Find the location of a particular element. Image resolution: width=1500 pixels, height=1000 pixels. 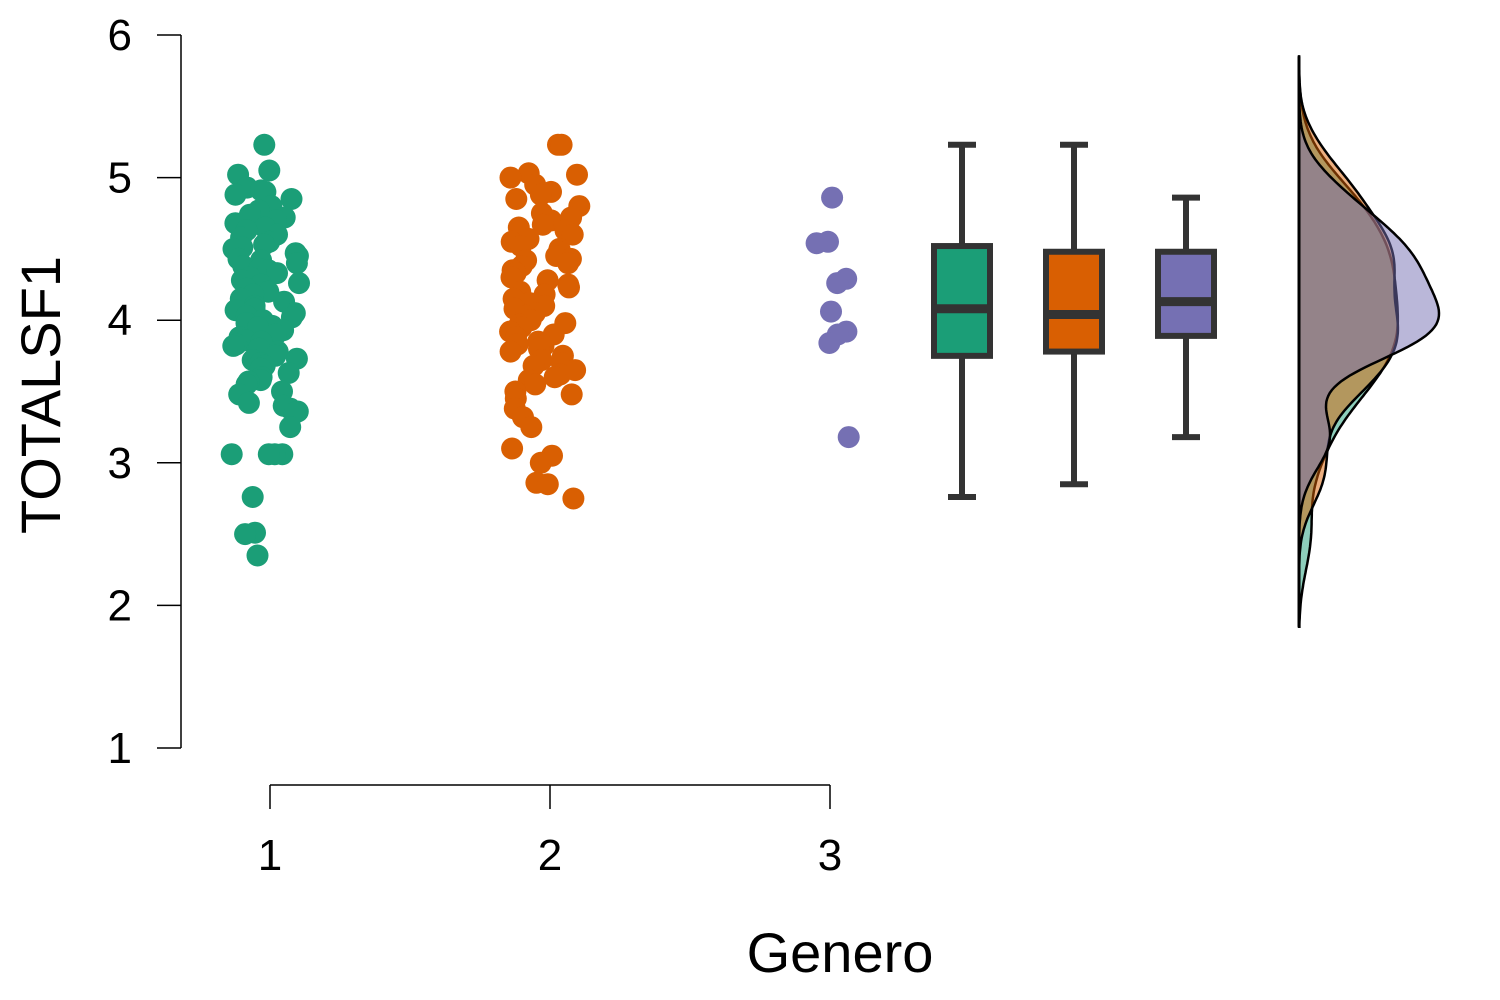

x-tick-label: 1 is located at coordinates (270, 855).